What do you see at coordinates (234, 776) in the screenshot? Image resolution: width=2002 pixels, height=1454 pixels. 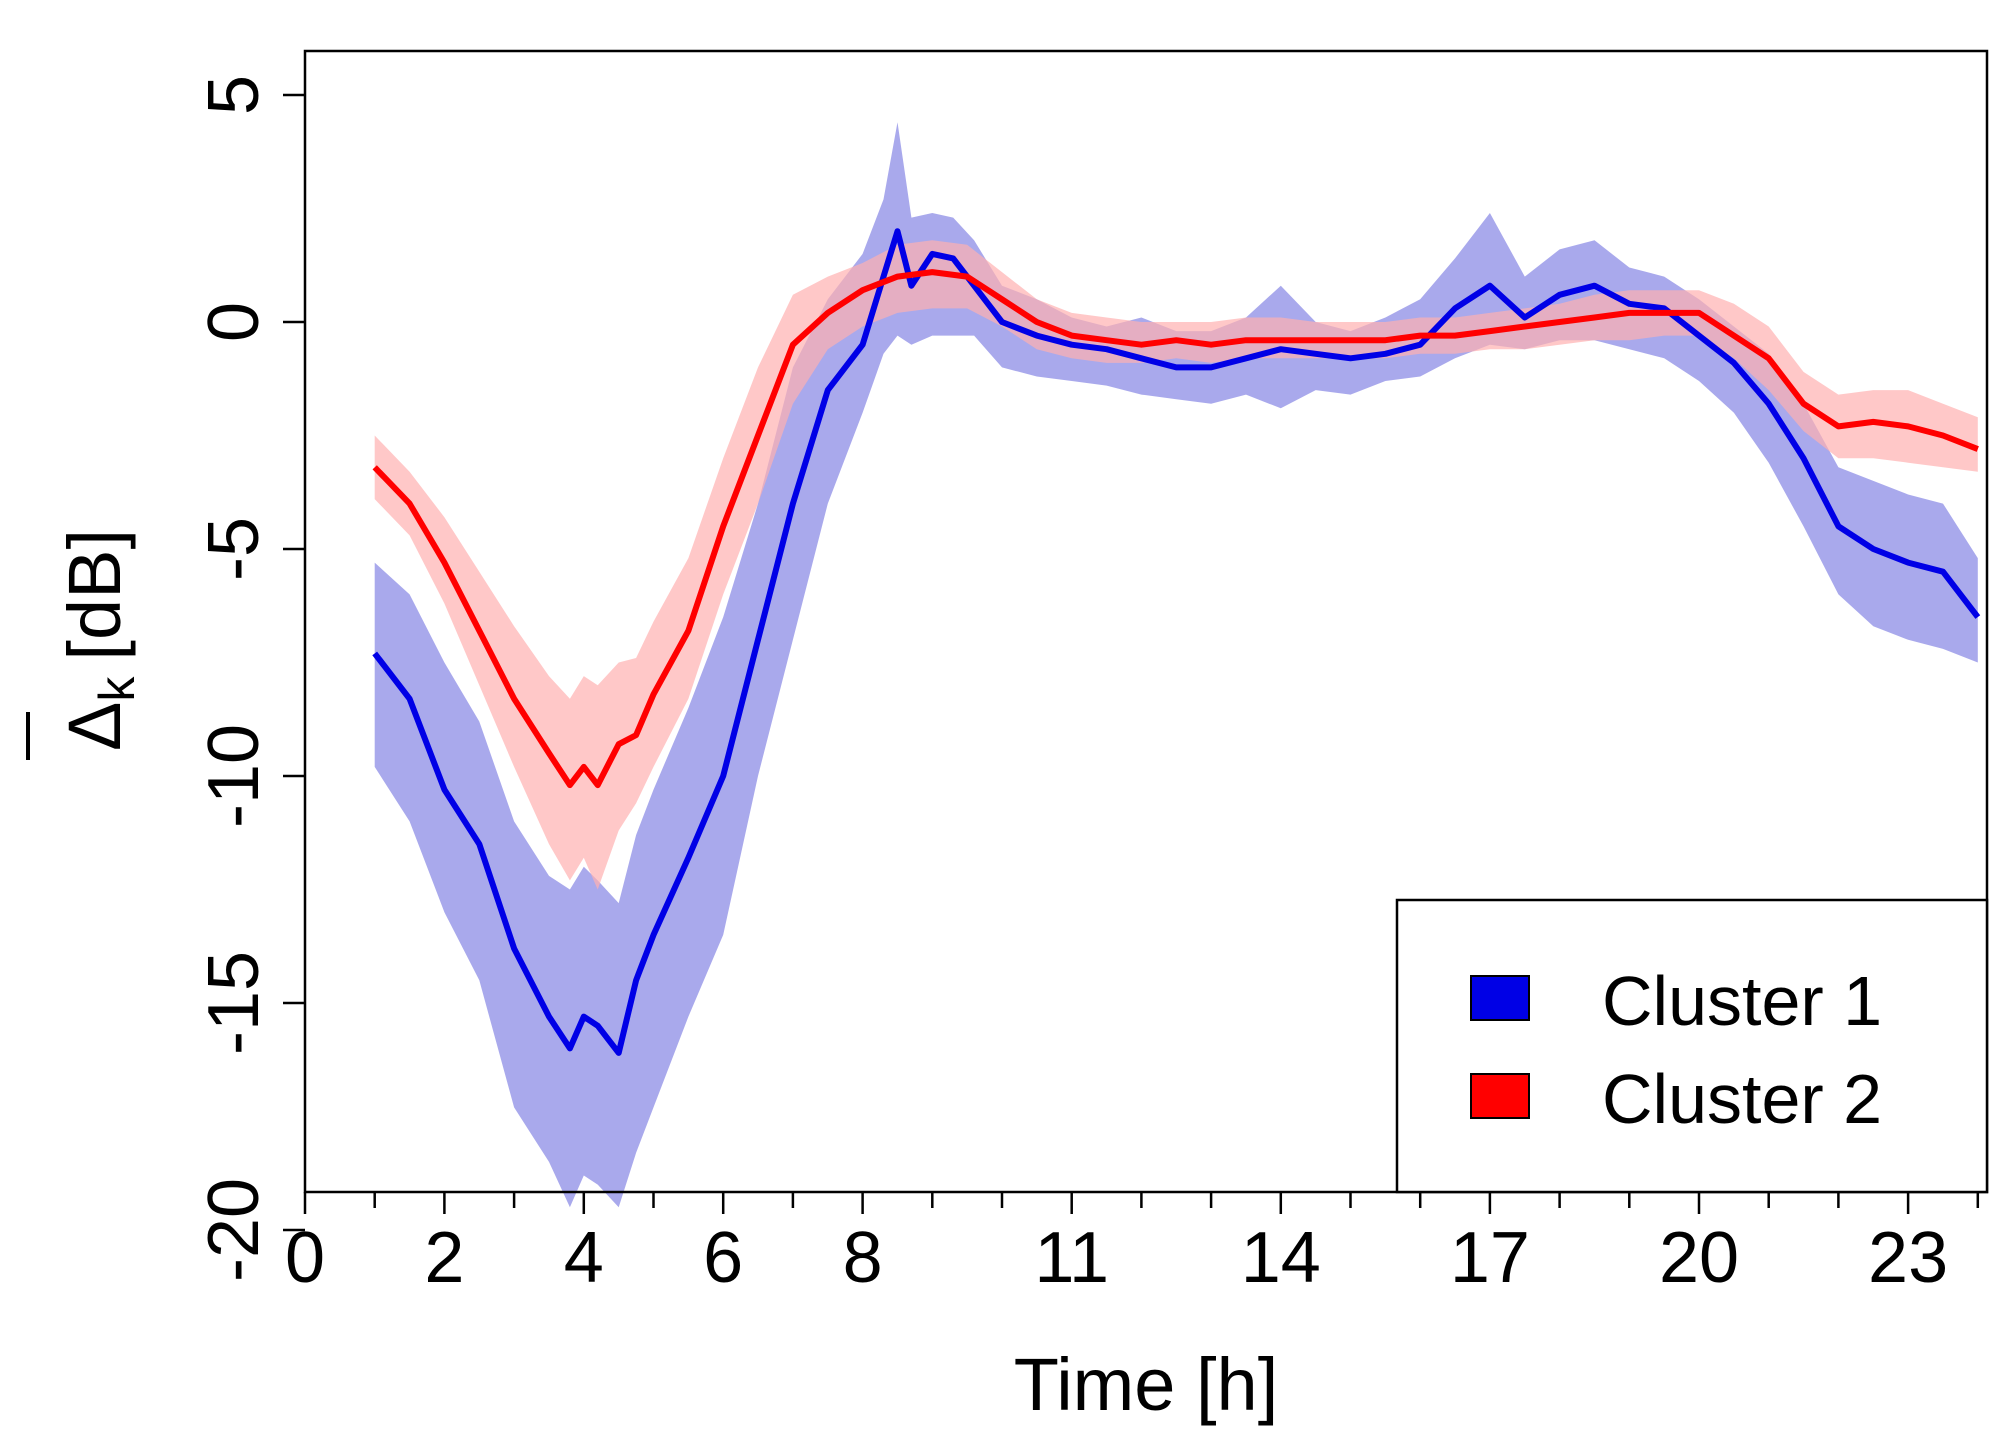 I see `y-tick-label: -10` at bounding box center [234, 776].